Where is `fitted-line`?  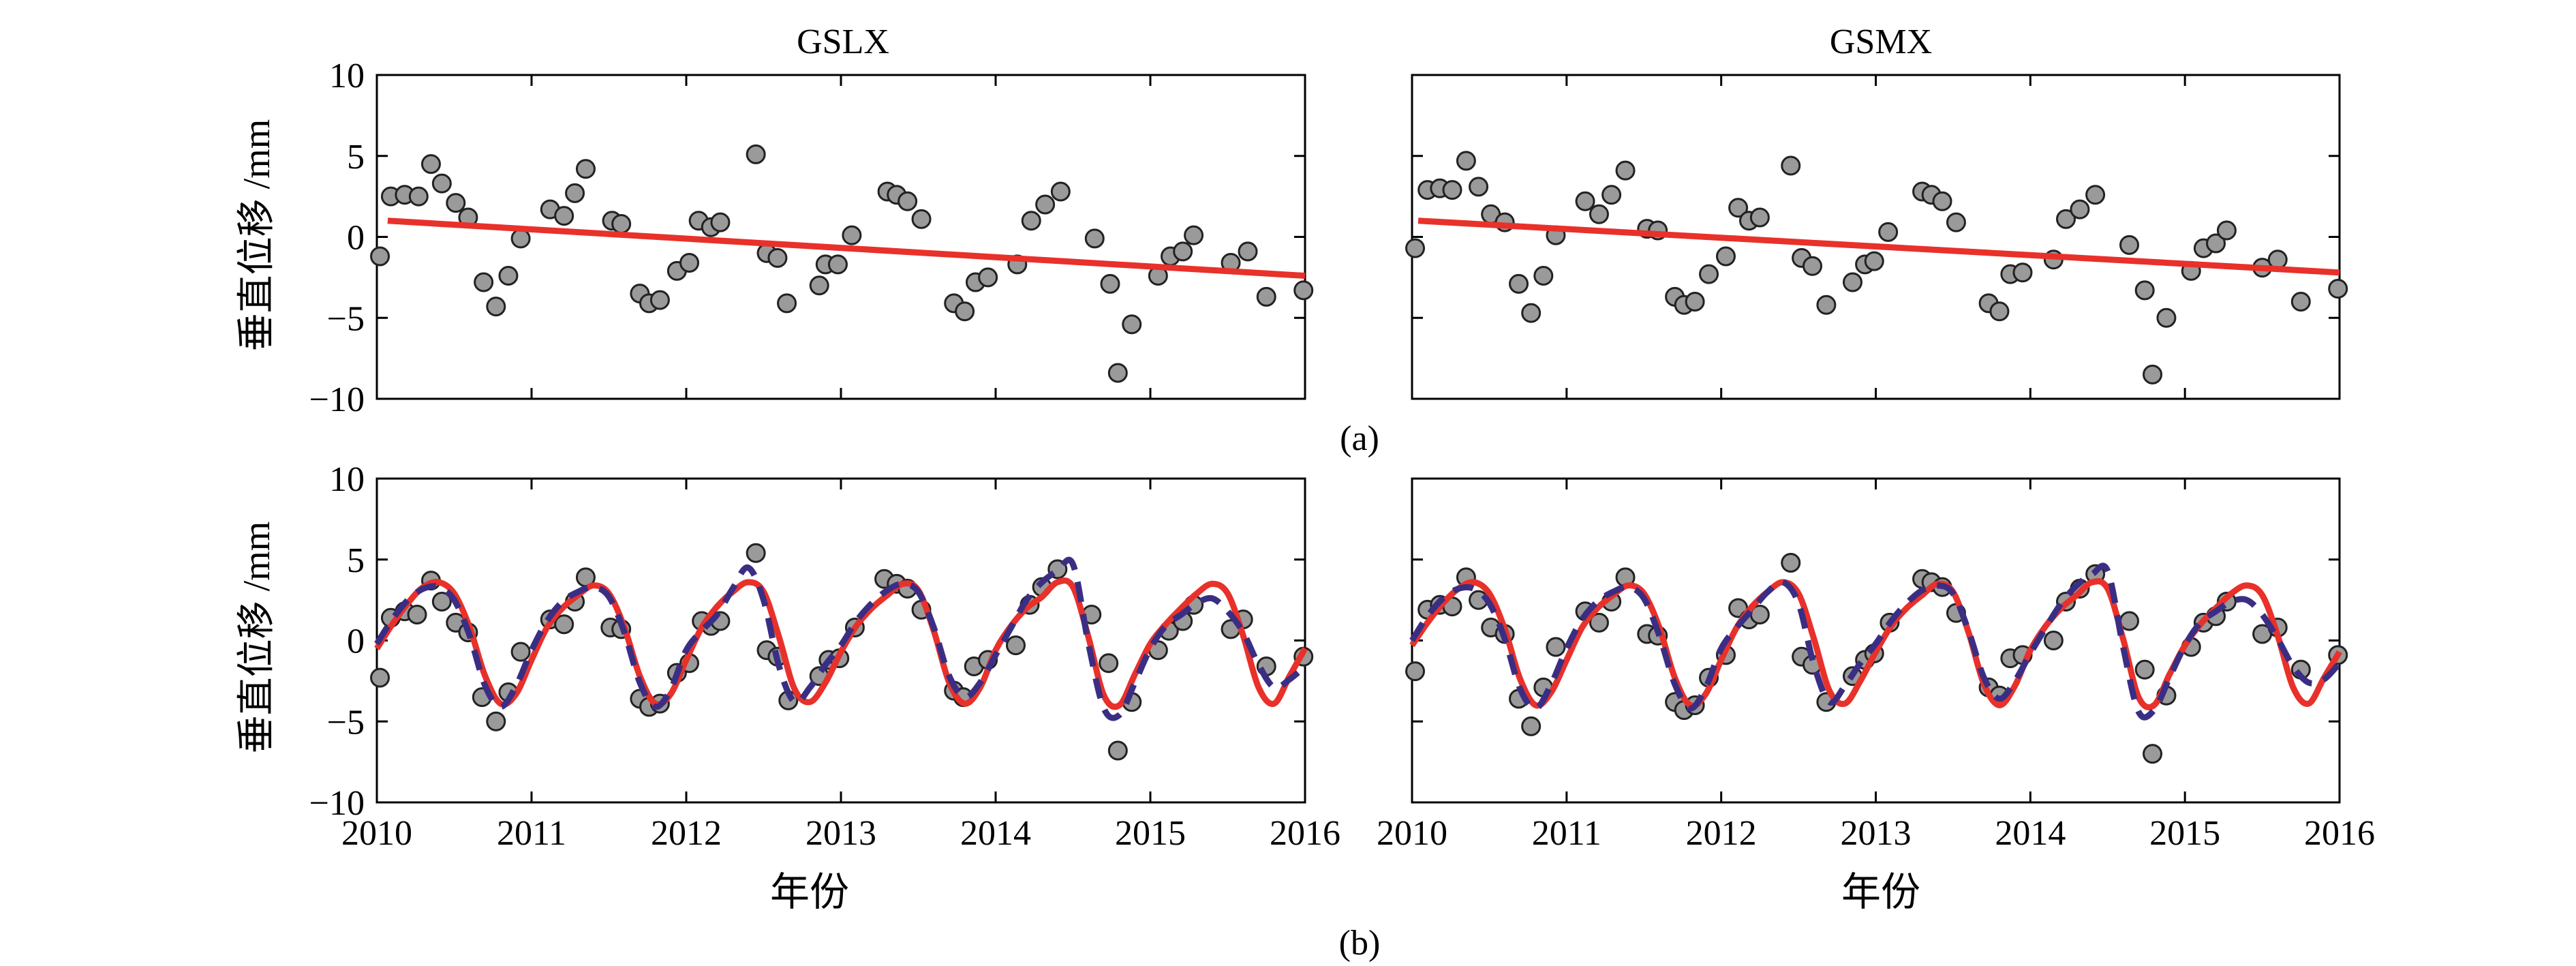 fitted-line is located at coordinates (1875, 644).